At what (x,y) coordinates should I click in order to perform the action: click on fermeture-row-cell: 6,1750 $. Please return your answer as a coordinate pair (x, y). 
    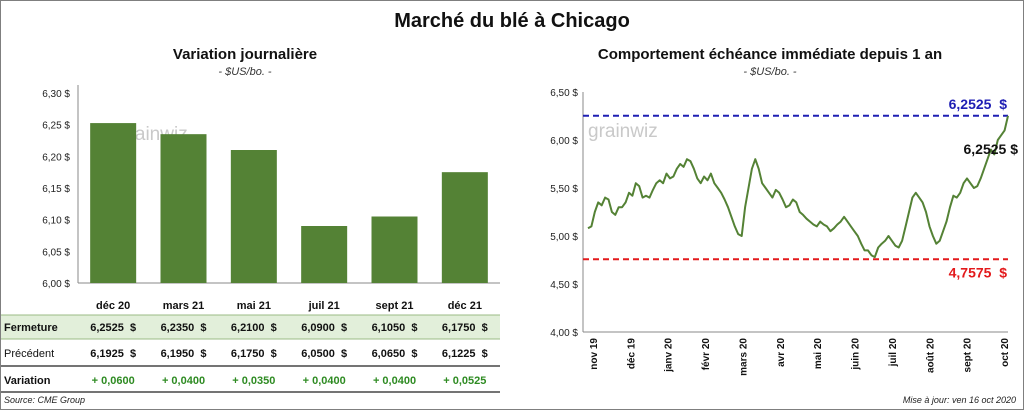
    Looking at the image, I should click on (465, 328).